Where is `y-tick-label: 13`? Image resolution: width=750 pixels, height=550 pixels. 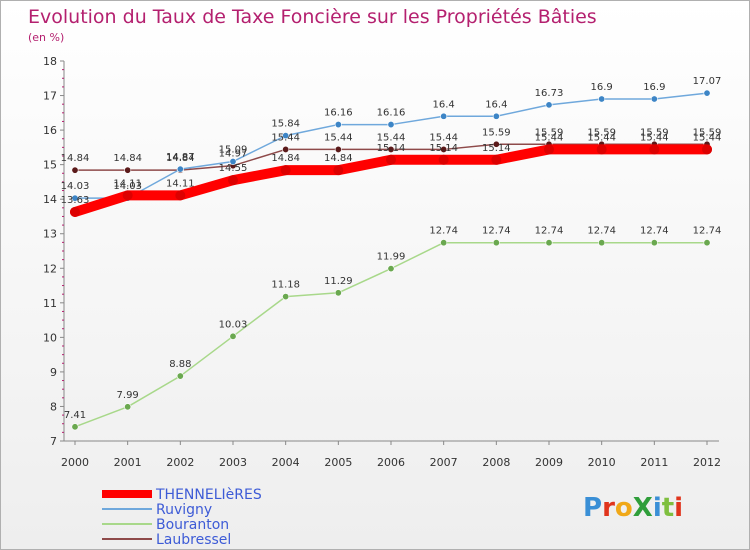
y-tick-label: 13 is located at coordinates (50, 234).